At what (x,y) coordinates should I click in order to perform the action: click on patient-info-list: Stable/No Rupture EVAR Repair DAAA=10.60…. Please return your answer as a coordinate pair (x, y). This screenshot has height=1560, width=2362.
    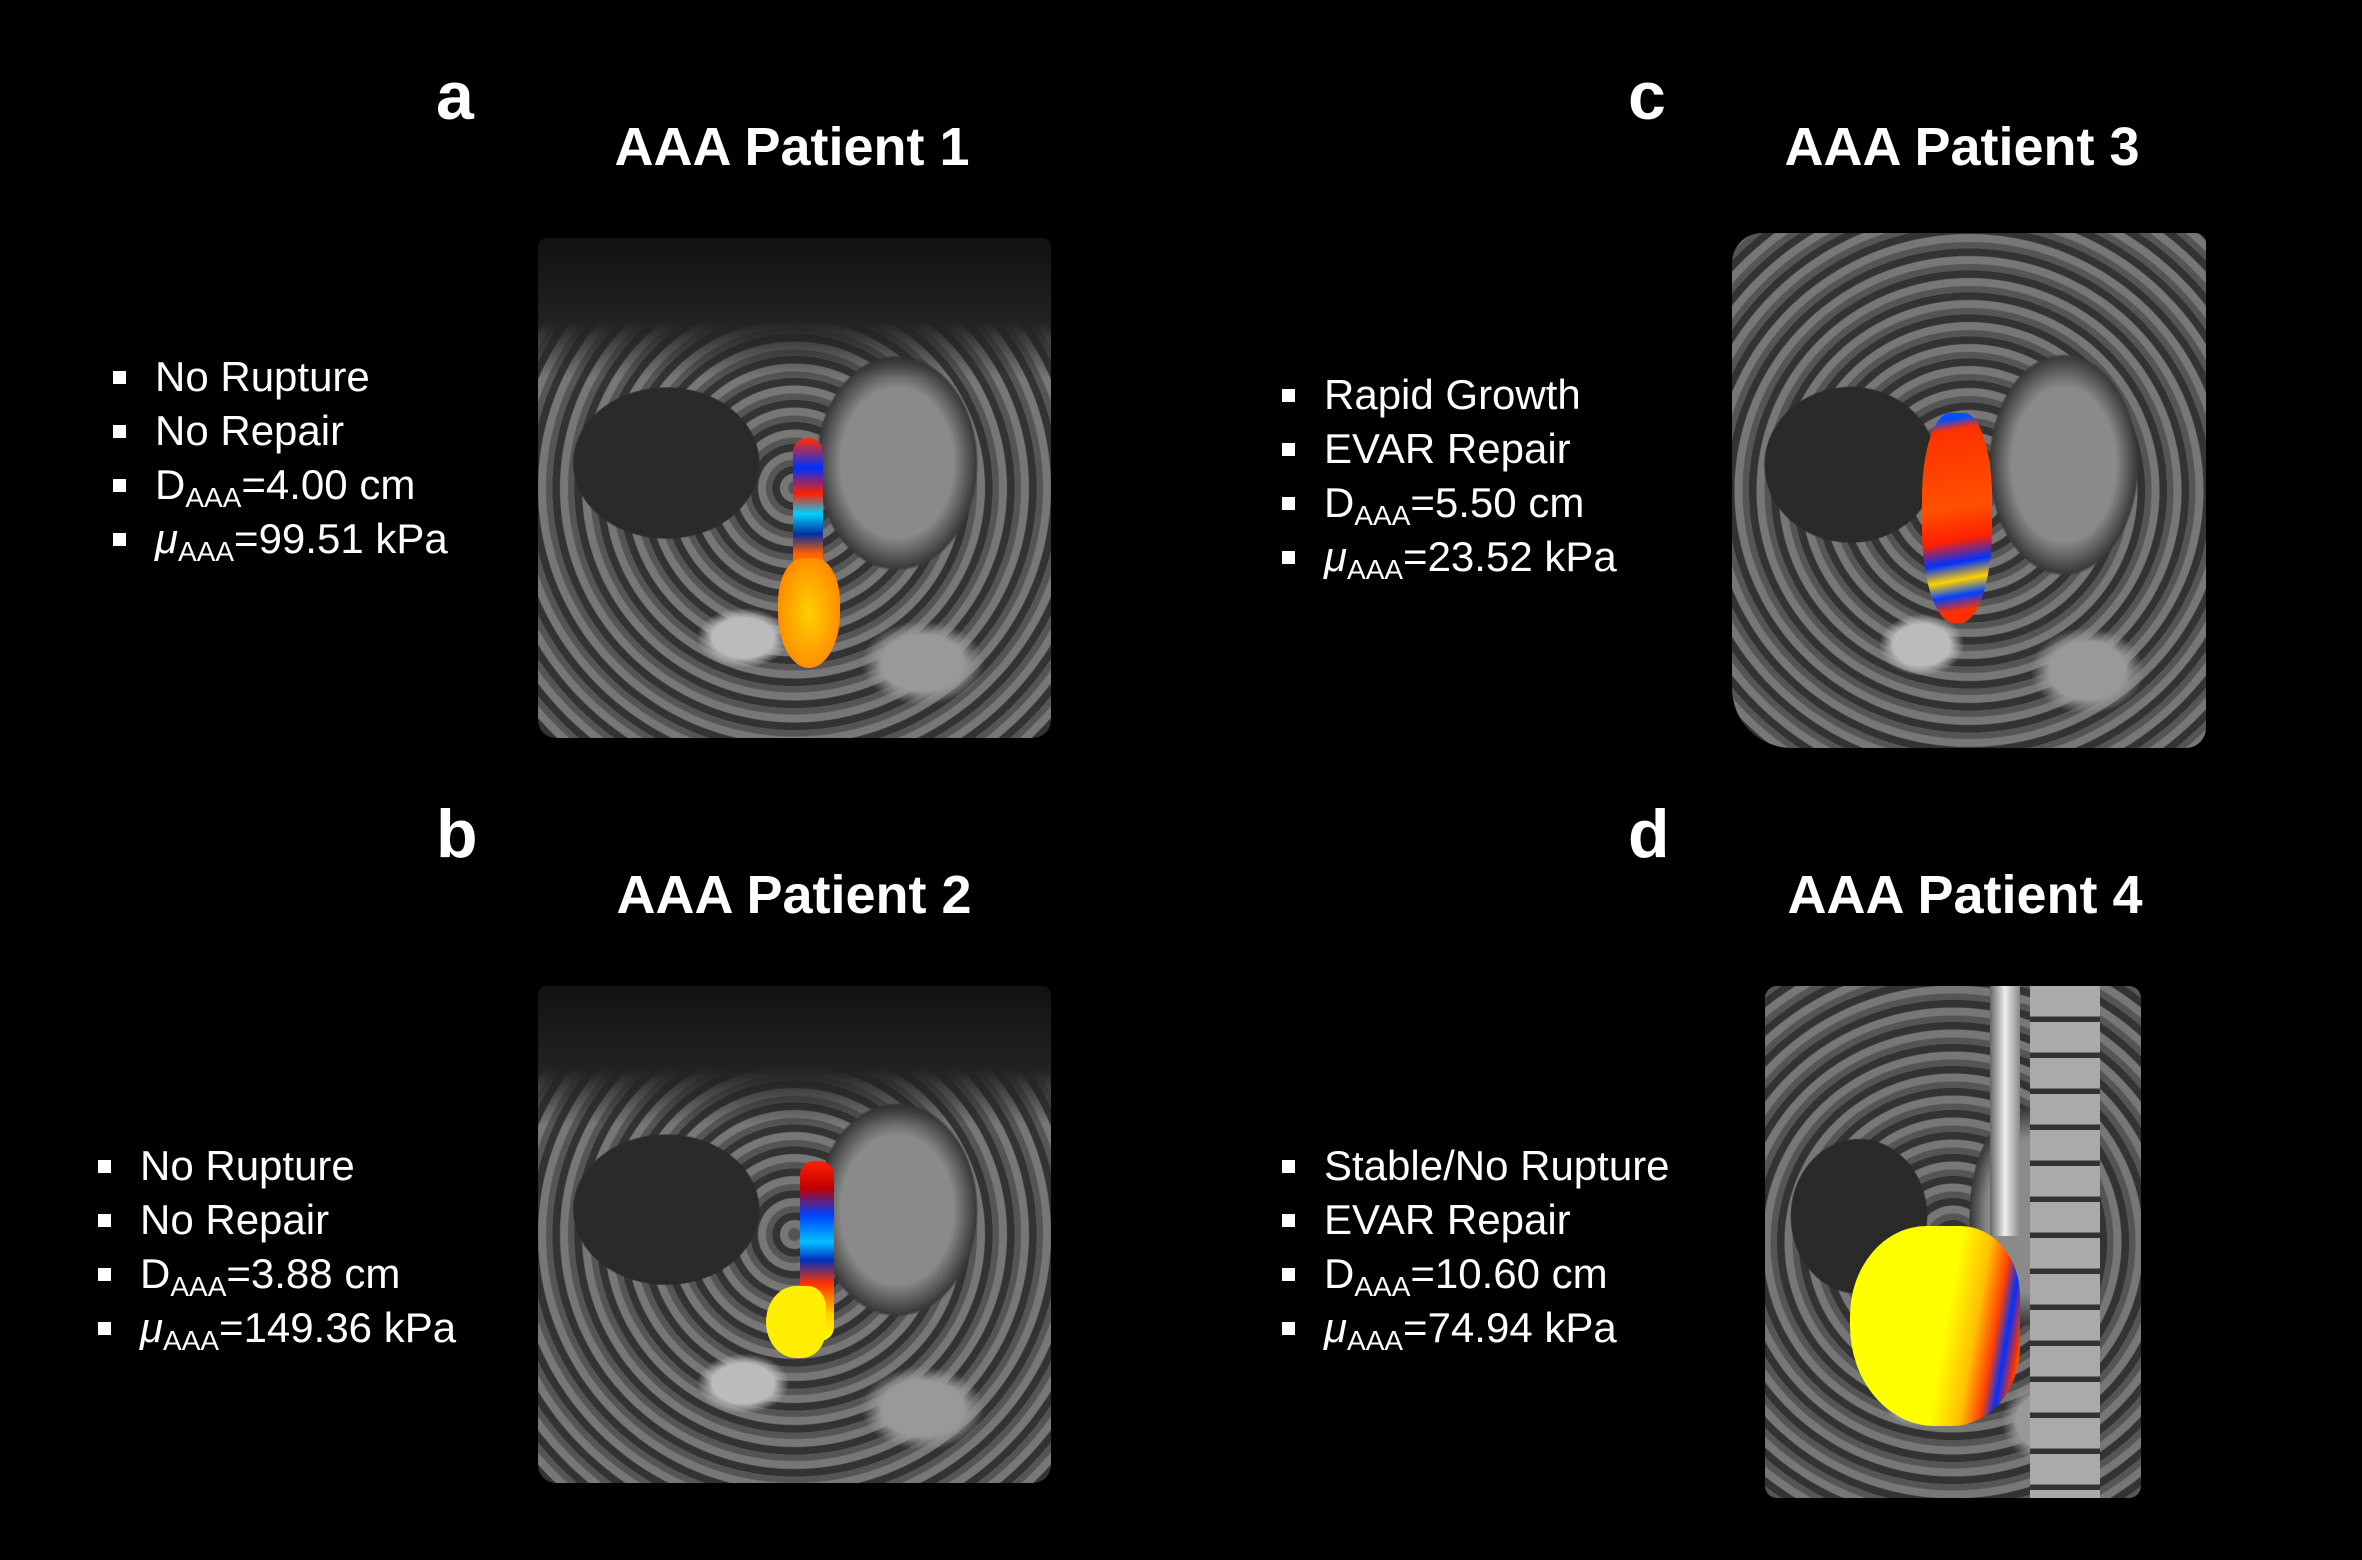
    Looking at the image, I should click on (1476, 1247).